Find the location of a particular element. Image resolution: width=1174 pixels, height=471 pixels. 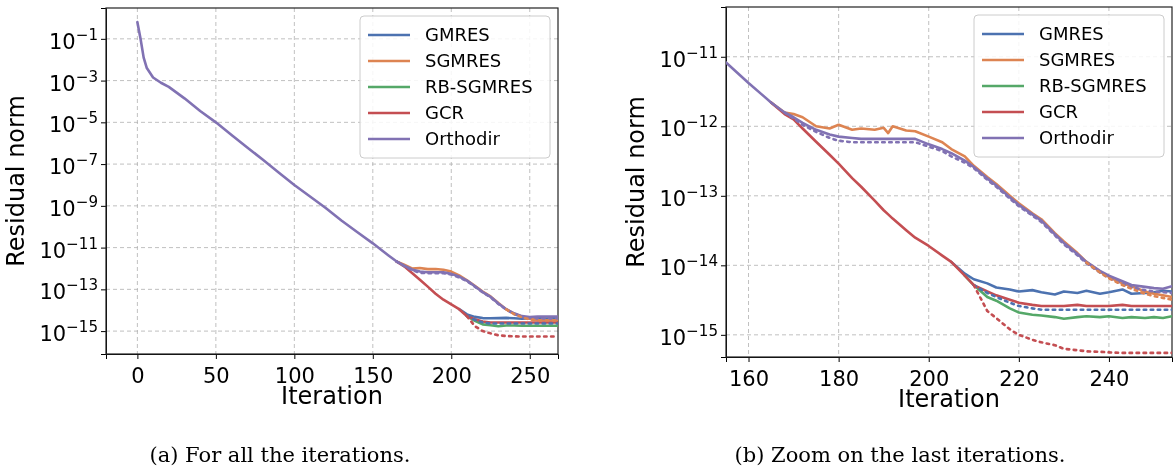

x-tick-label: 50 is located at coordinates (216, 376).